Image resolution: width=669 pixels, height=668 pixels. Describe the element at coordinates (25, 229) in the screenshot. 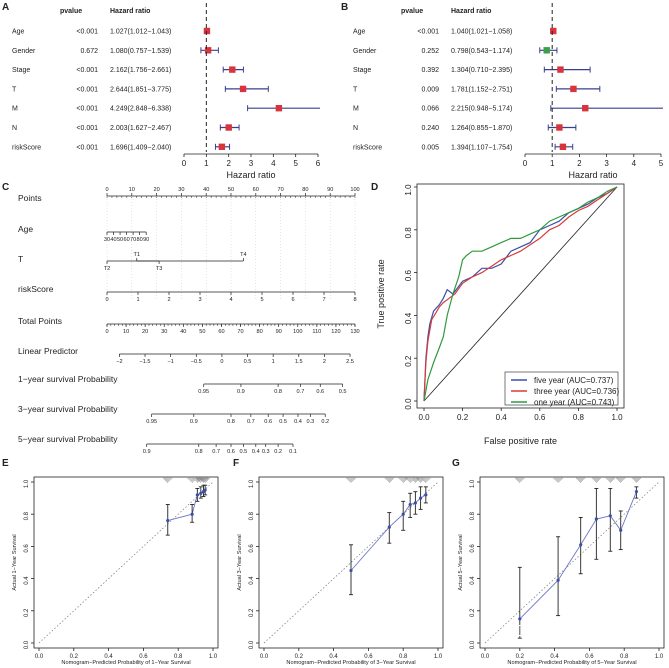

I see `nomogram-row-label: Age` at that location.